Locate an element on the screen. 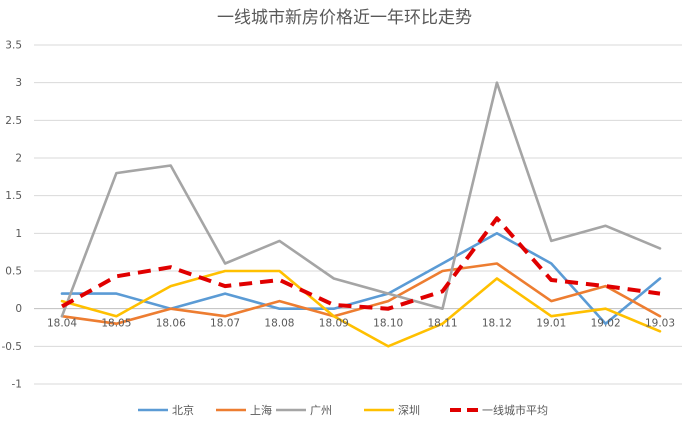 Image resolution: width=689 pixels, height=423 pixels. legend: 北京 上海 广州 深圳 一线城市平均 is located at coordinates (343, 410).